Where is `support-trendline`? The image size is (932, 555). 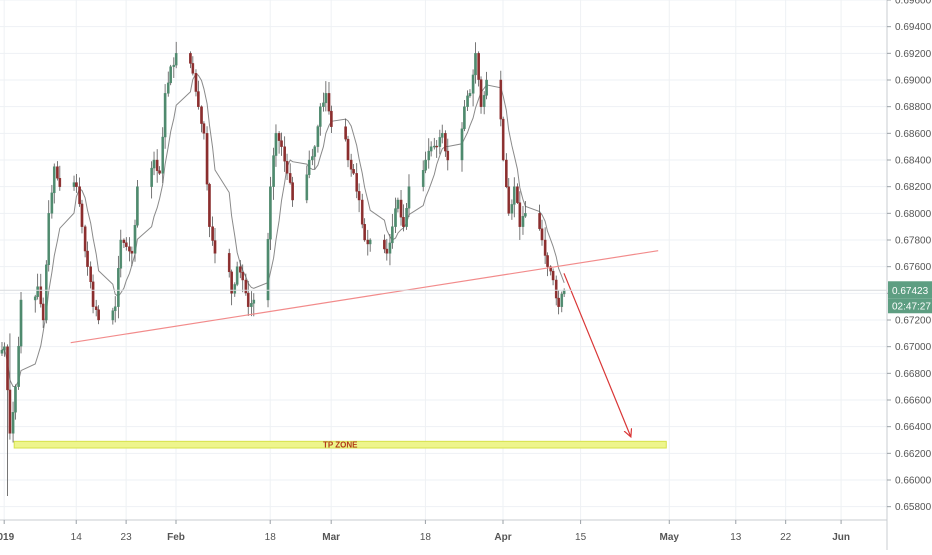 support-trendline is located at coordinates (364, 297).